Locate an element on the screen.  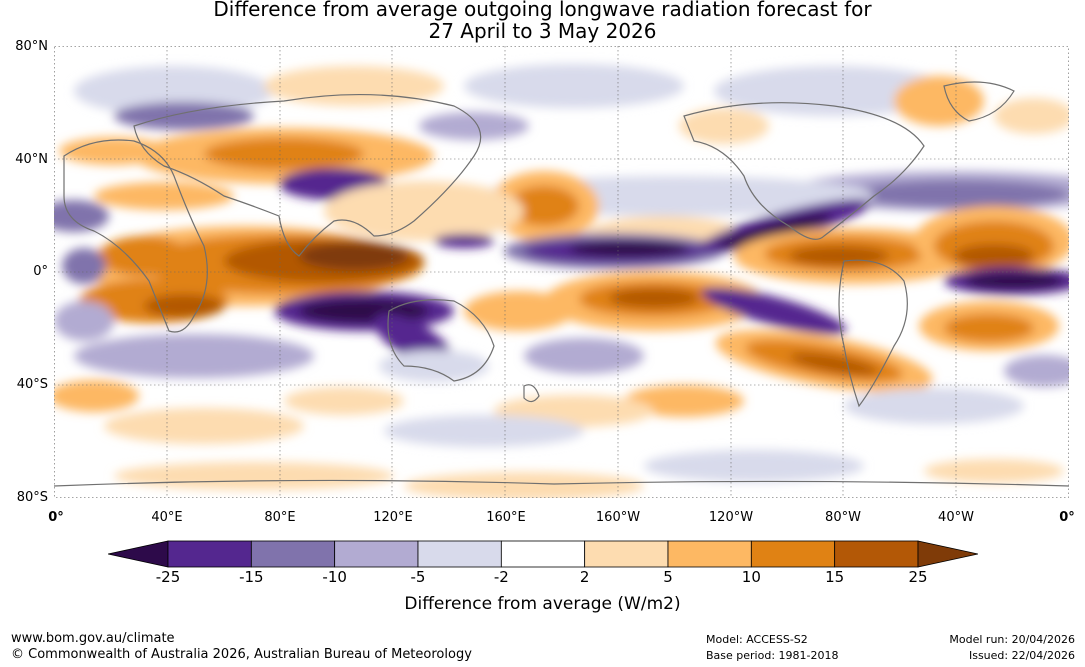
lon-label-120w: 120°W is located at coordinates (731, 517).